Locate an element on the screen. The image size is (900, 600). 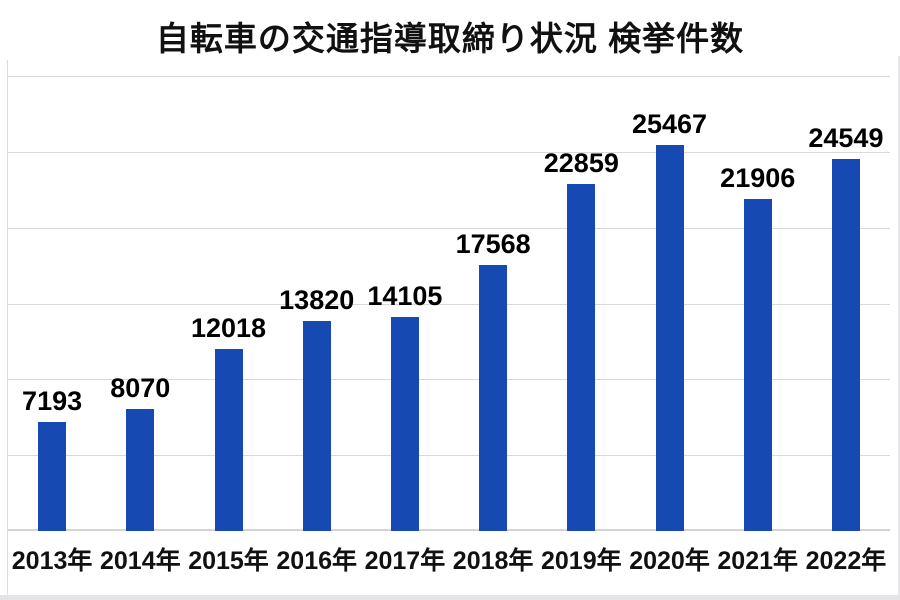
x-axis-label: 2016年 is located at coordinates (317, 561).